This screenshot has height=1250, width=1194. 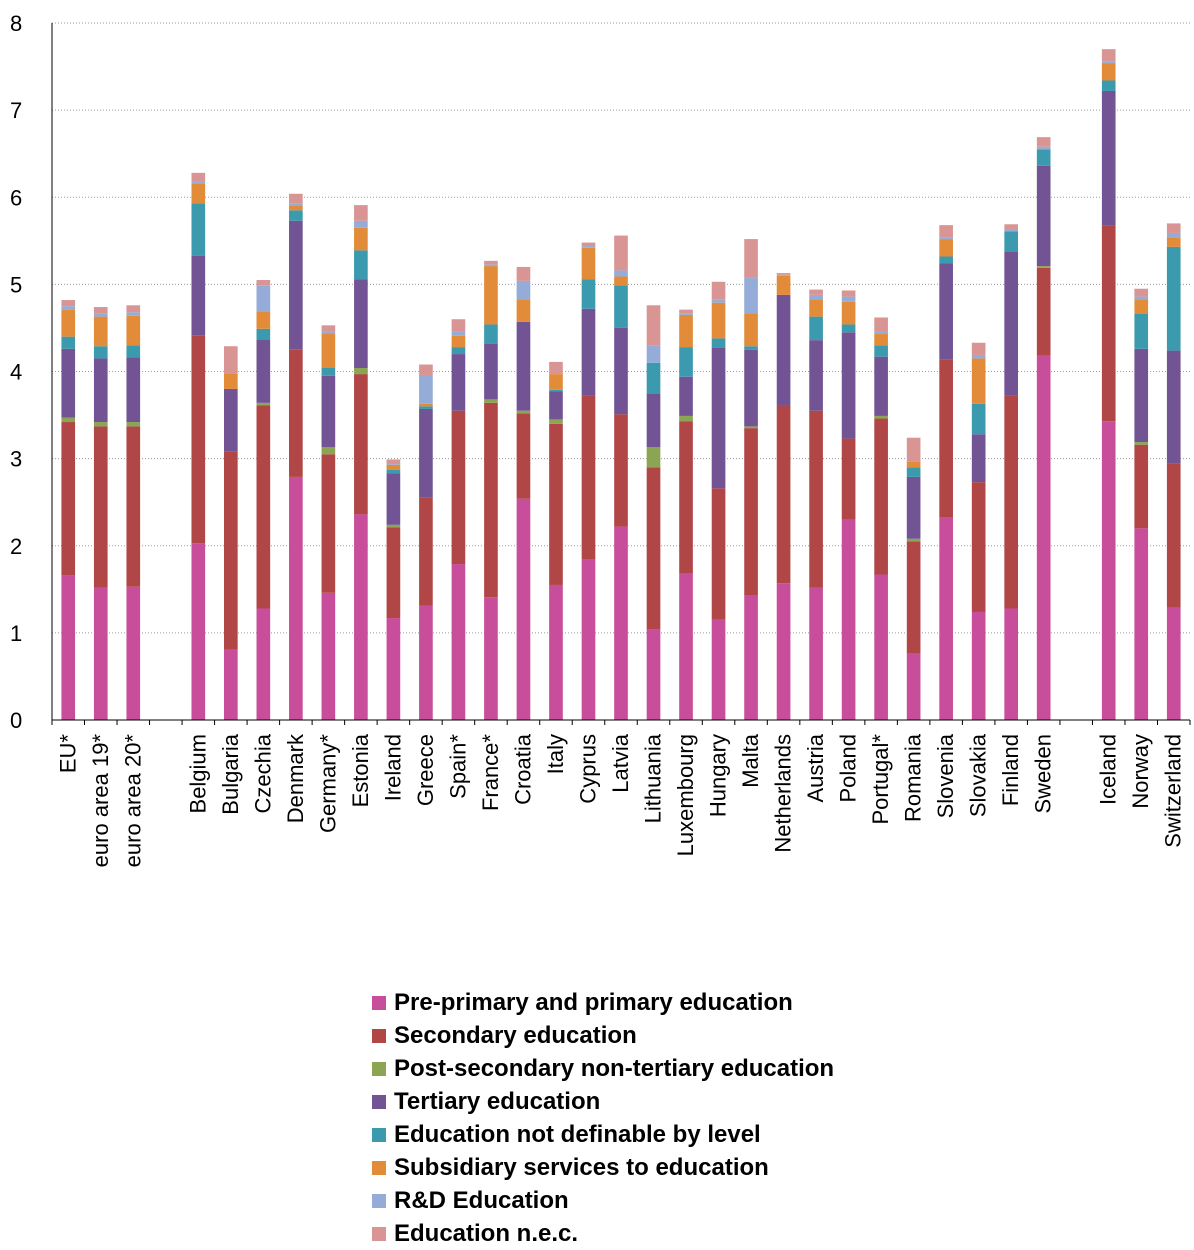 I want to click on x-tick-label: Ireland, so click(x=392, y=767).